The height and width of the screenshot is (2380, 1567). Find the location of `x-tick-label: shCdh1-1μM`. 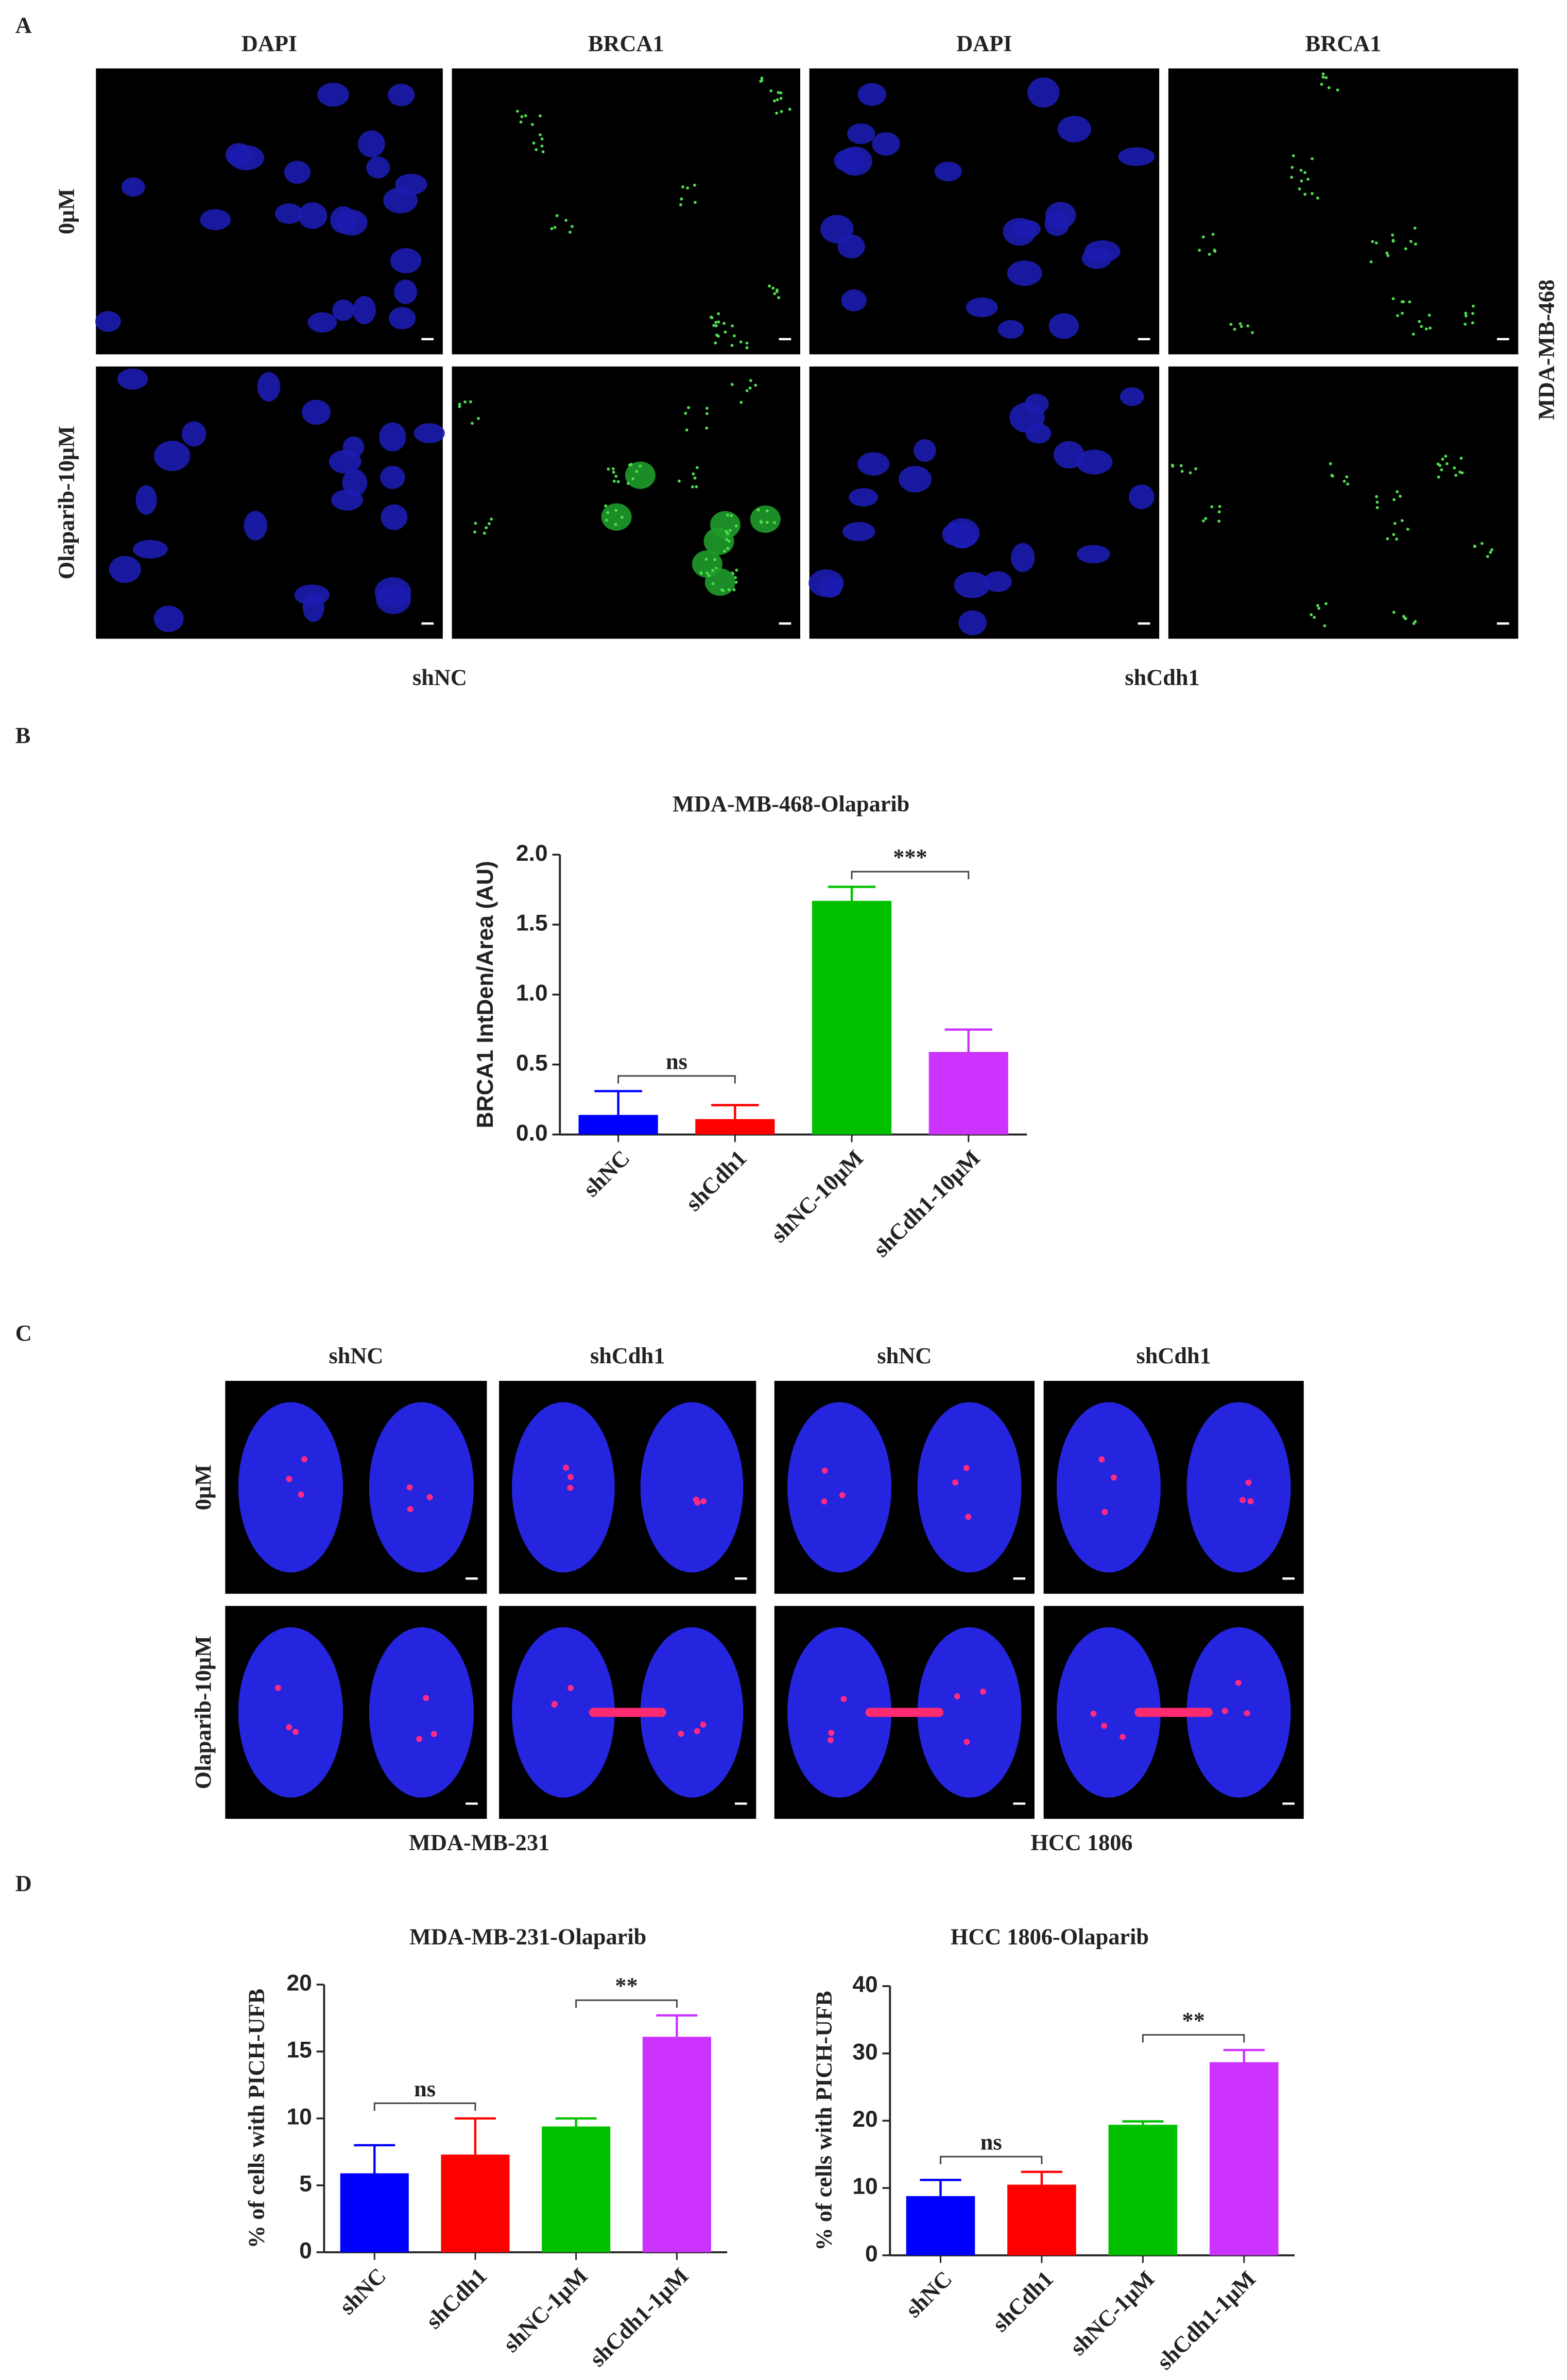

x-tick-label: shCdh1-1μM is located at coordinates (1206, 2320).